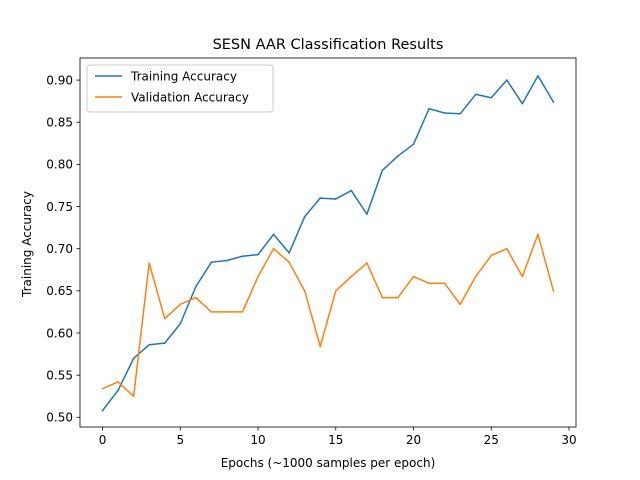 This screenshot has height=480, width=640. I want to click on x-tick-label: 30, so click(568, 440).